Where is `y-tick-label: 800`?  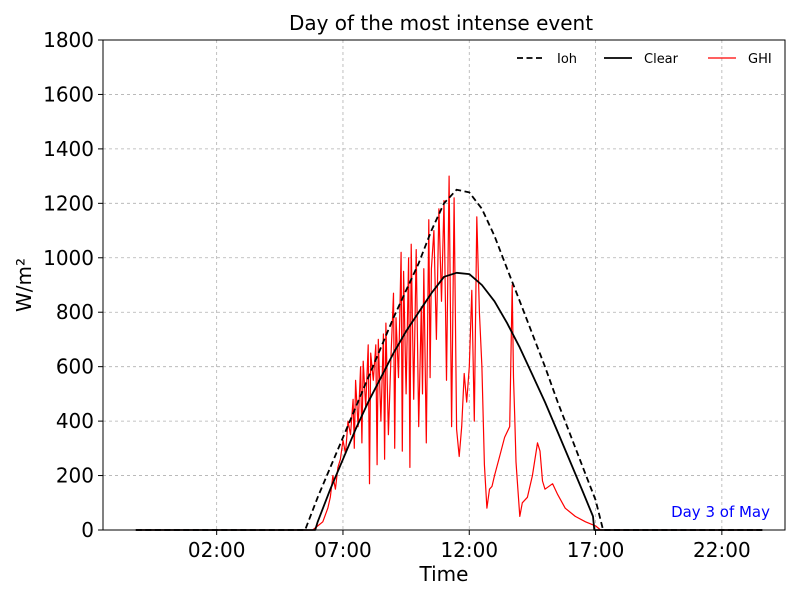 y-tick-label: 800 is located at coordinates (75, 312).